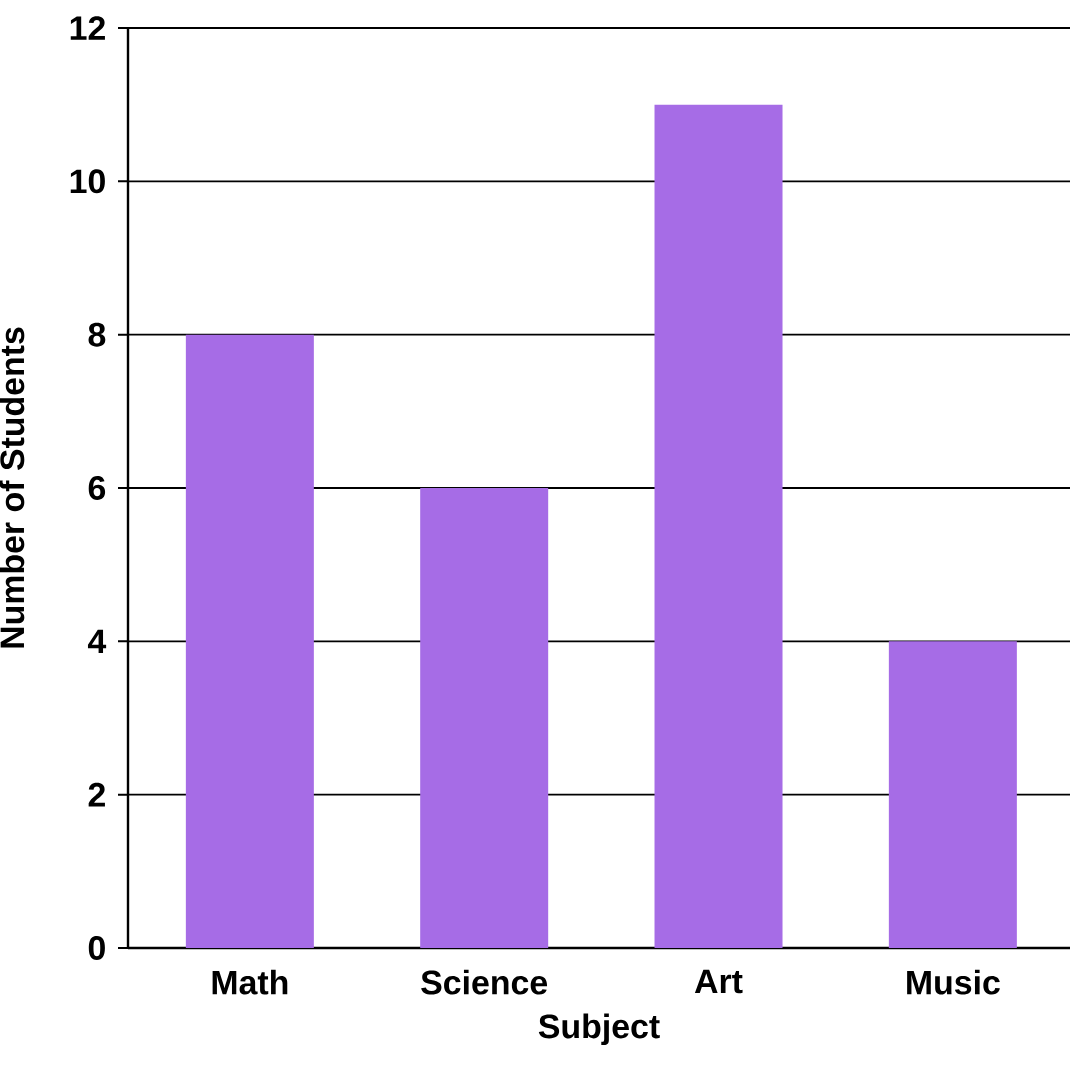 This screenshot has width=1070, height=1083. I want to click on y-tick-label: 12, so click(87, 28).